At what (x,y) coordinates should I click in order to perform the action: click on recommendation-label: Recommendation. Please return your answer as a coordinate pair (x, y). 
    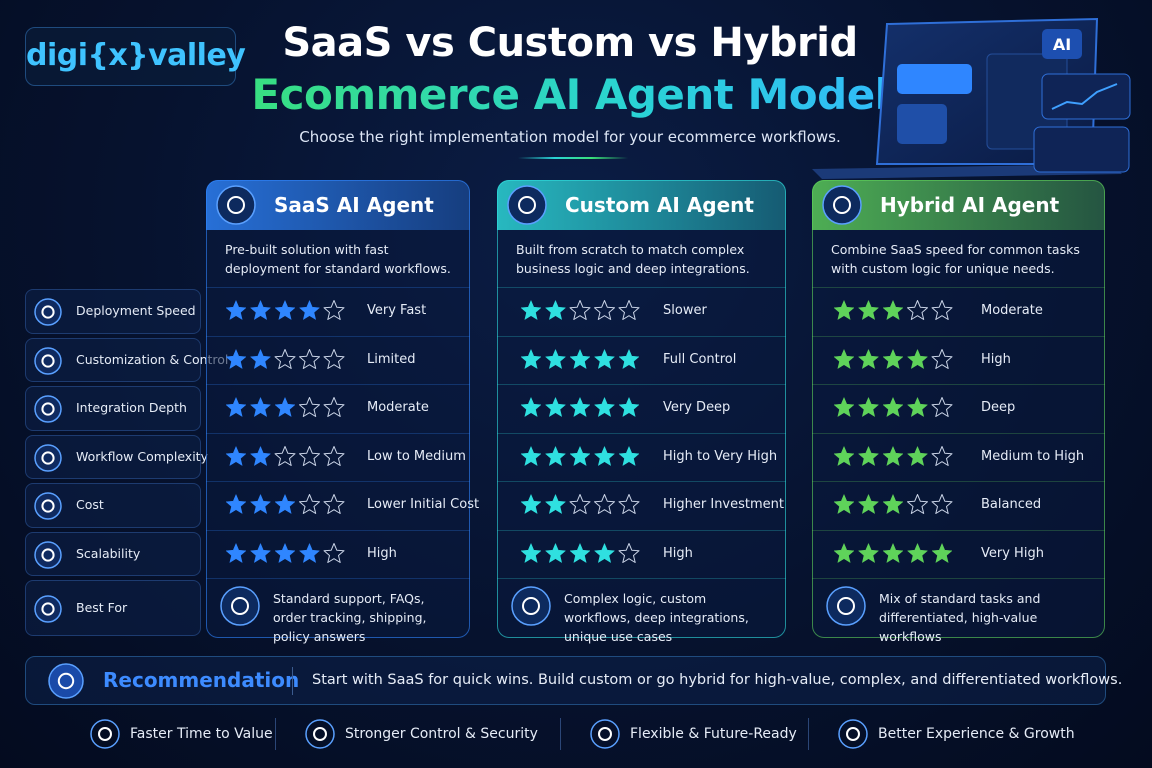
    Looking at the image, I should click on (201, 680).